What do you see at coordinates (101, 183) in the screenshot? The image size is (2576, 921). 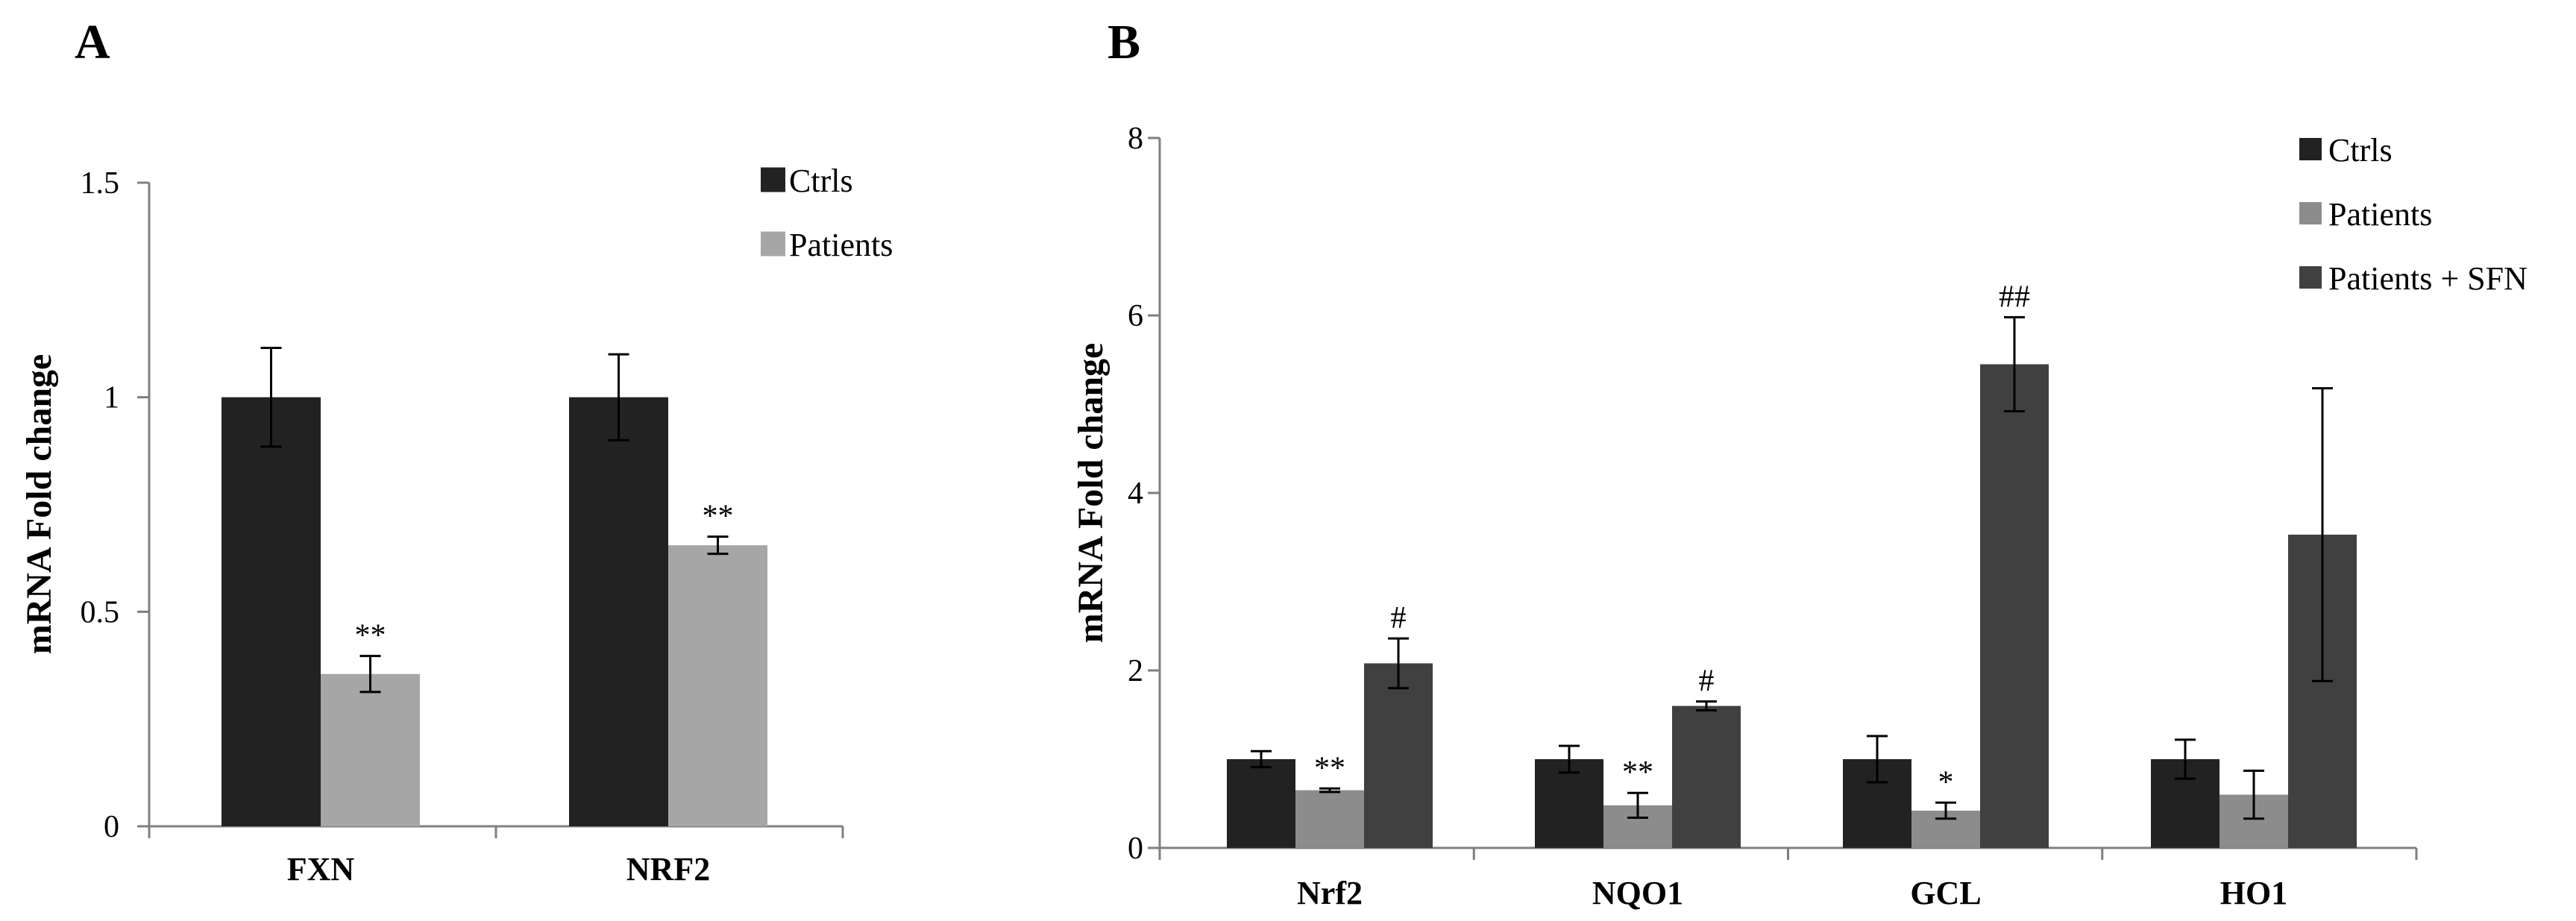 I see `y-tick-label: 1.5` at bounding box center [101, 183].